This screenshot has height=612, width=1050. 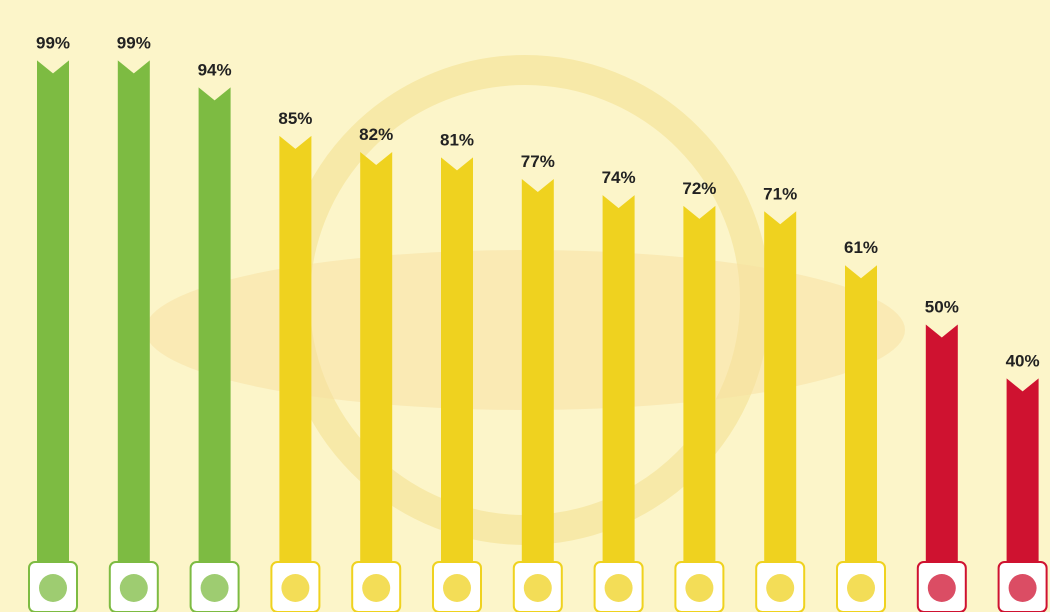 I want to click on value-label: 61%, so click(x=861, y=247).